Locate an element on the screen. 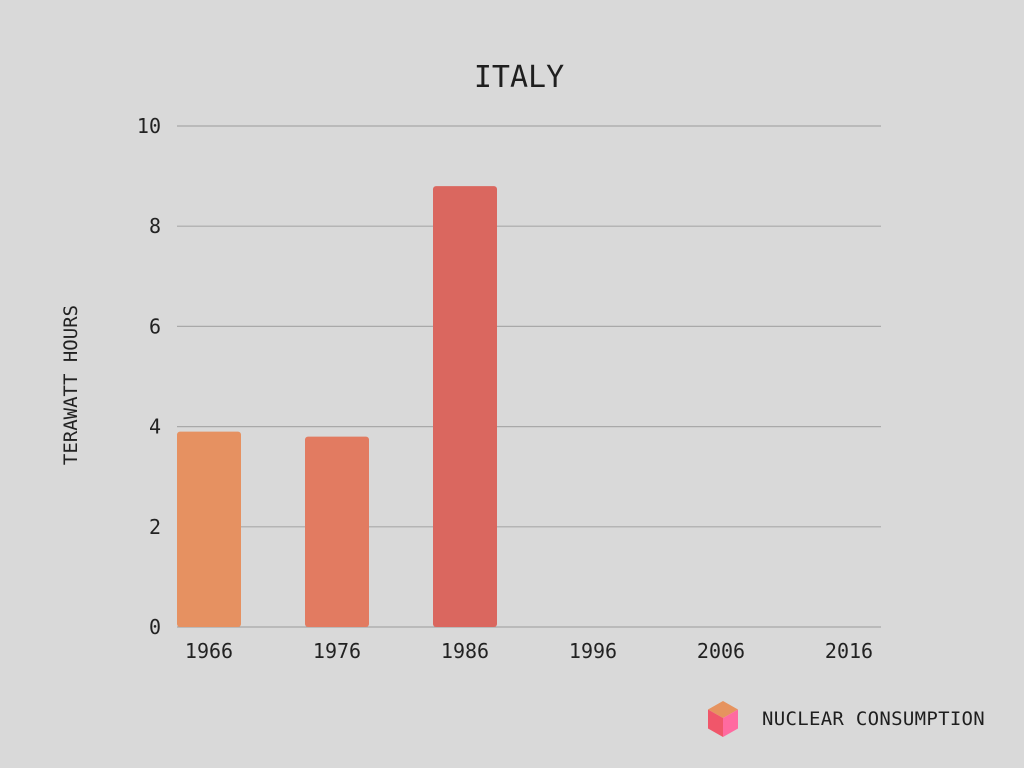  chart-title: ITALY is located at coordinates (519, 77).